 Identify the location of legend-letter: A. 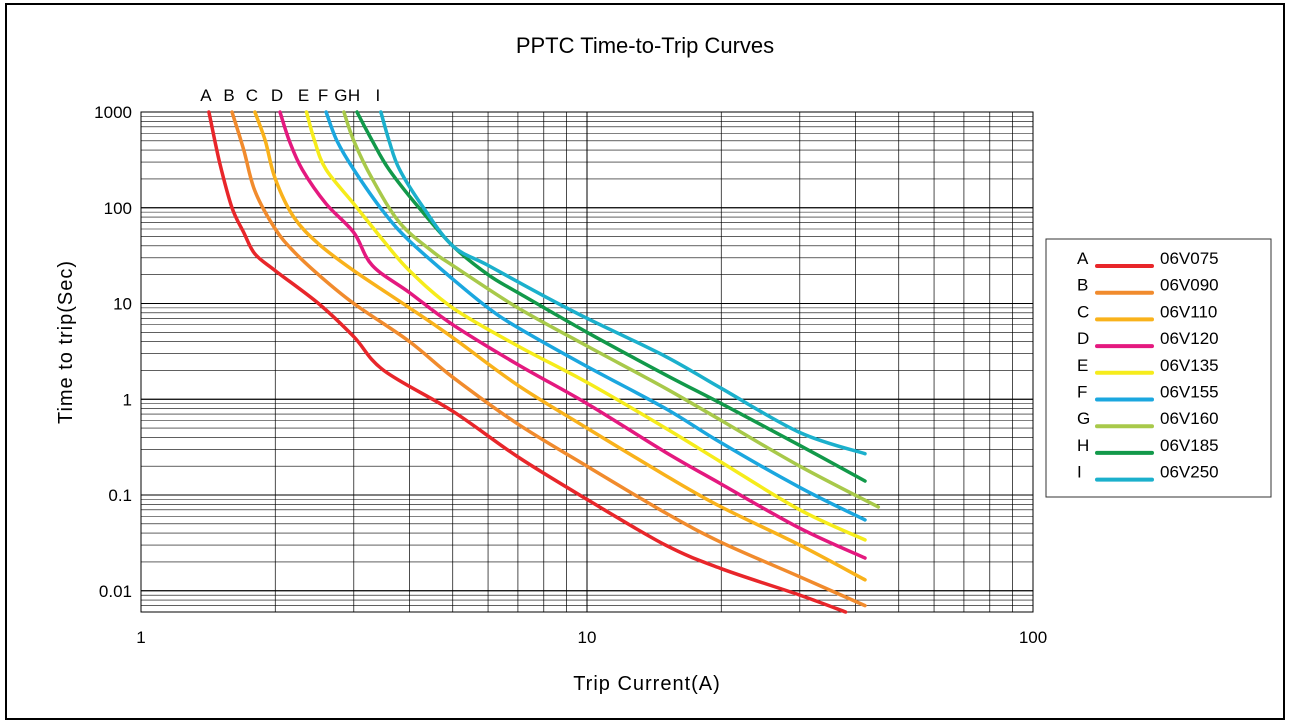
(1083, 258).